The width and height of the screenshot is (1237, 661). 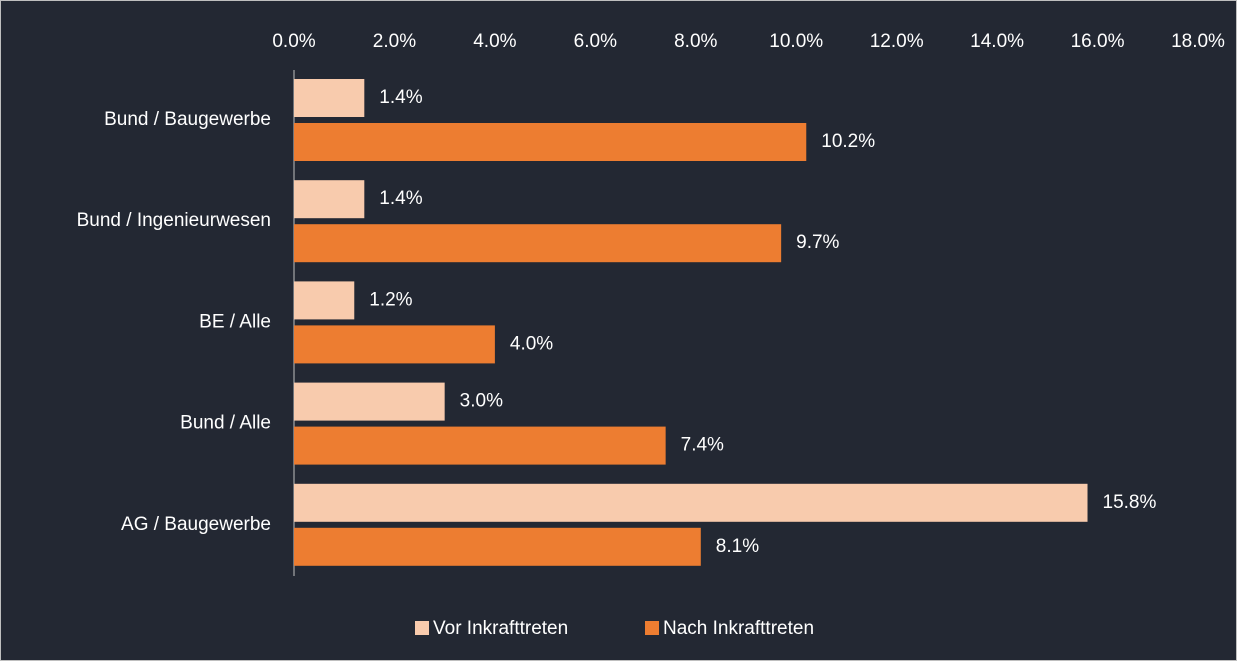 I want to click on x-tick-label: 12.0%, so click(x=897, y=41).